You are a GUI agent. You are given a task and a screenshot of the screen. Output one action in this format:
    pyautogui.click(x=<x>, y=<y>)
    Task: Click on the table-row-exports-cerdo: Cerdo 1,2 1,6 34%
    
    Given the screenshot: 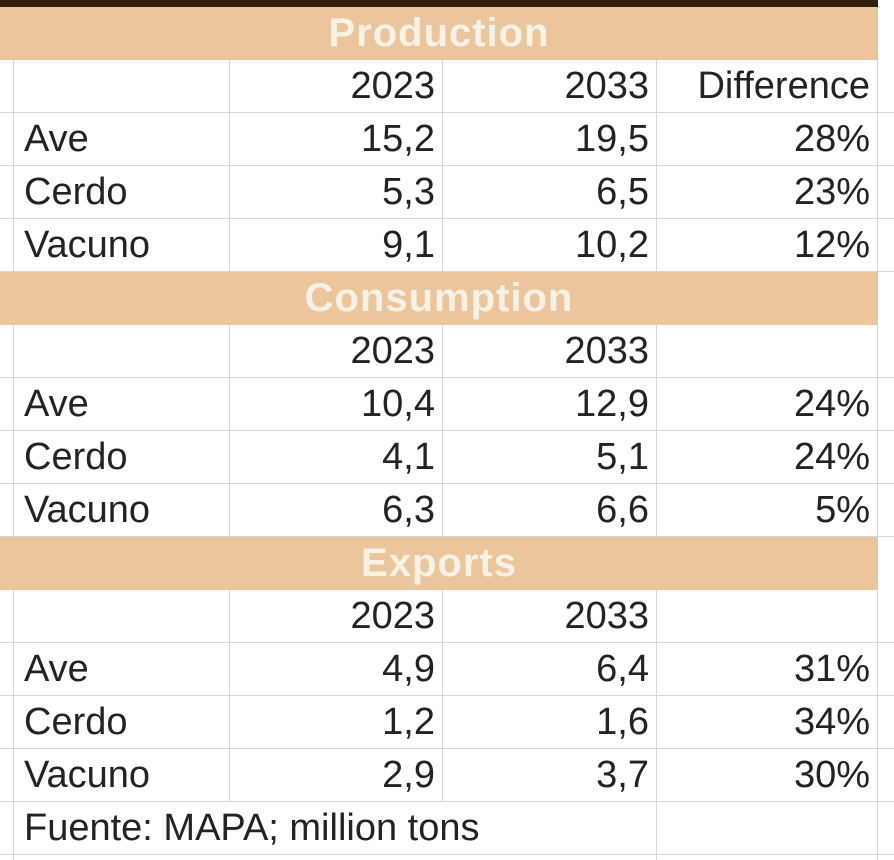 What is the action you would take?
    pyautogui.click(x=447, y=722)
    